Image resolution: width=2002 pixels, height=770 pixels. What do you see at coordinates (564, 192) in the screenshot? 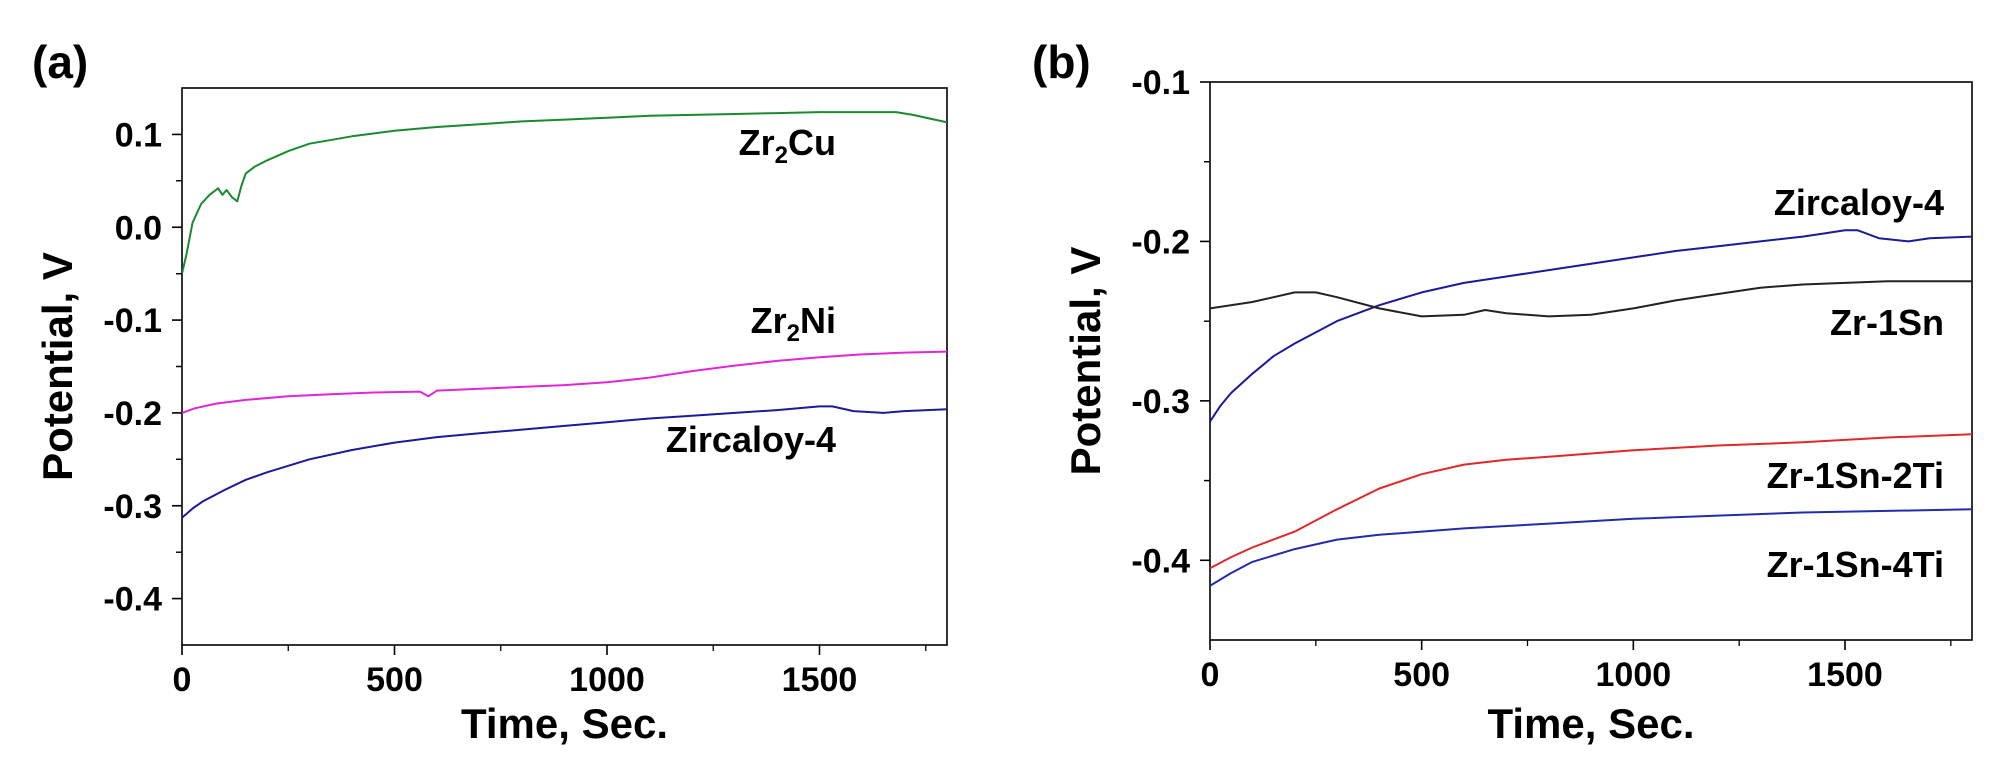
I see `series-line-zr2cu` at bounding box center [564, 192].